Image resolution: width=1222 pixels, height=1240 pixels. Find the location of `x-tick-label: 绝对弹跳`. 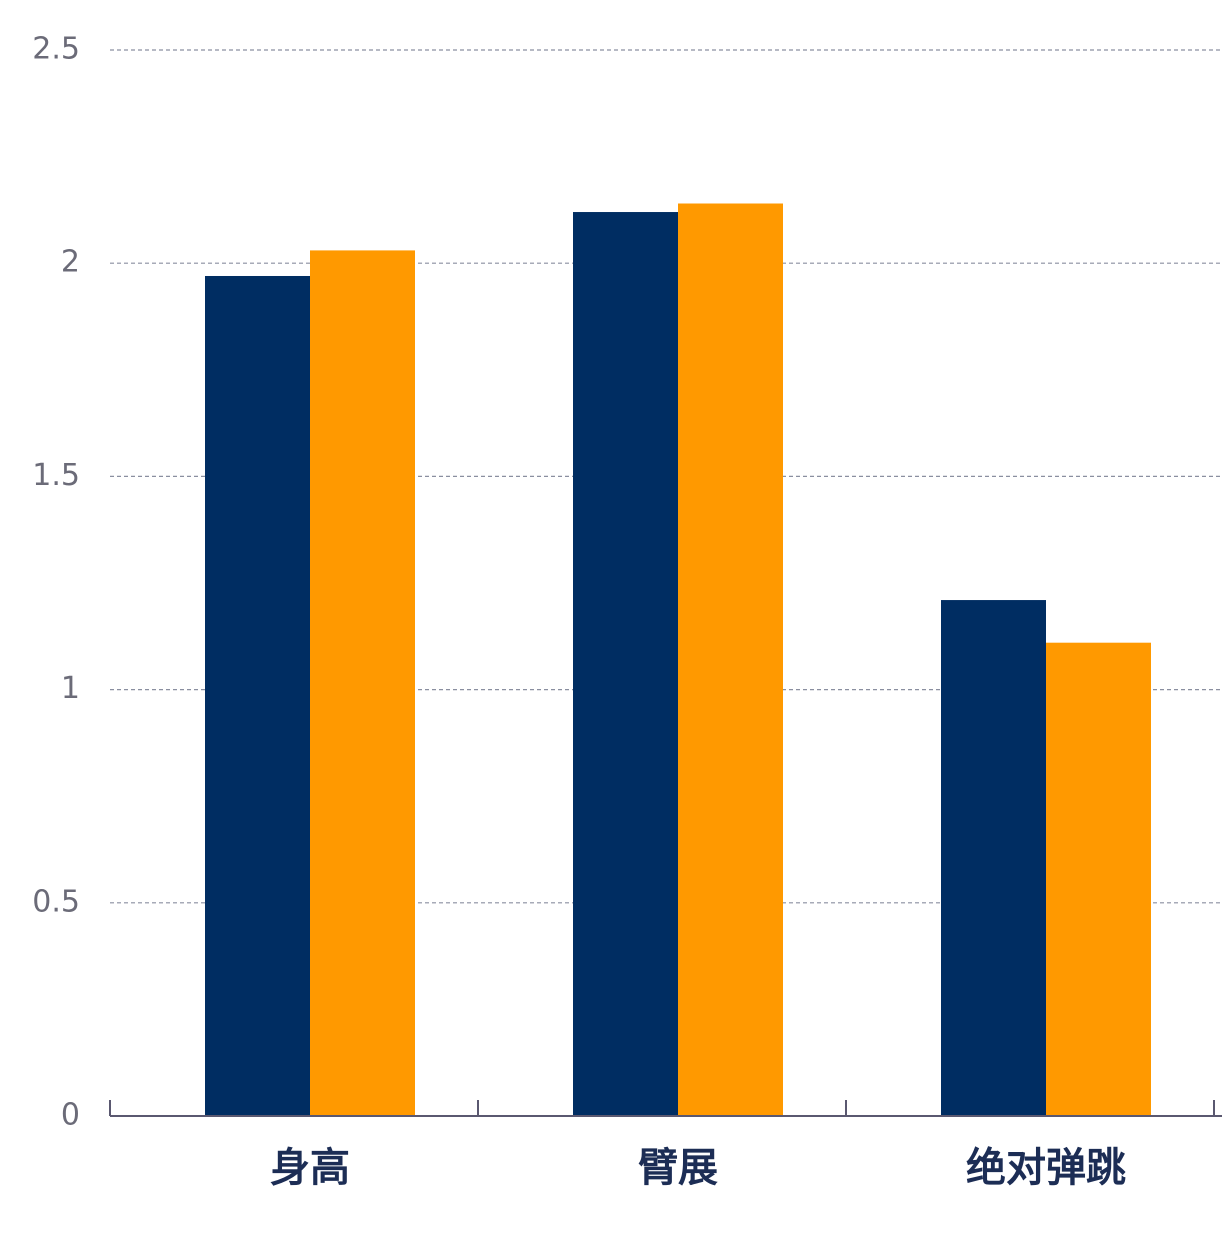

x-tick-label: 绝对弹跳 is located at coordinates (1046, 1168).